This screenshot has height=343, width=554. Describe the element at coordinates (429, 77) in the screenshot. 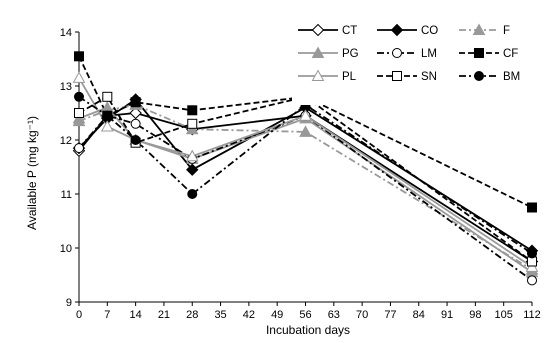

I see `legend-label-sn: SN` at that location.